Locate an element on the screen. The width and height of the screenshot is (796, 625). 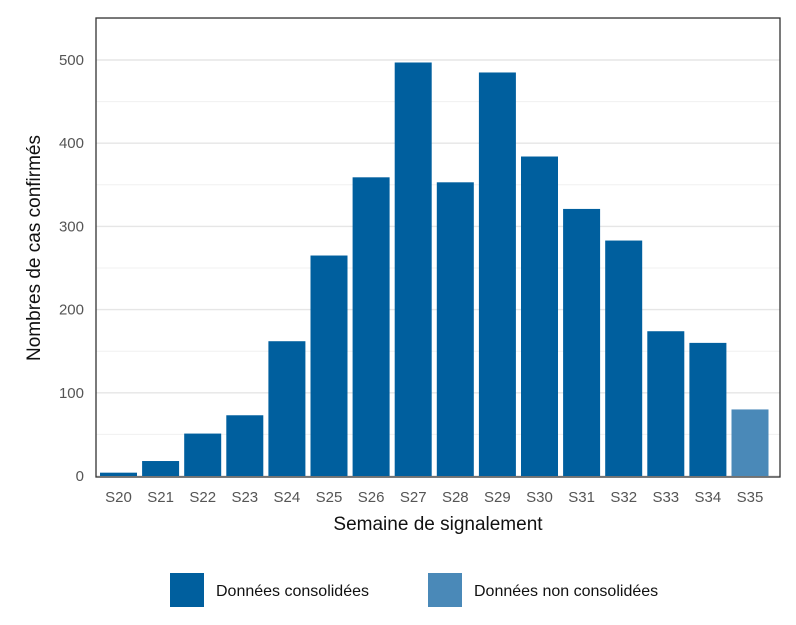
y-tick-label: 400 is located at coordinates (71, 143).